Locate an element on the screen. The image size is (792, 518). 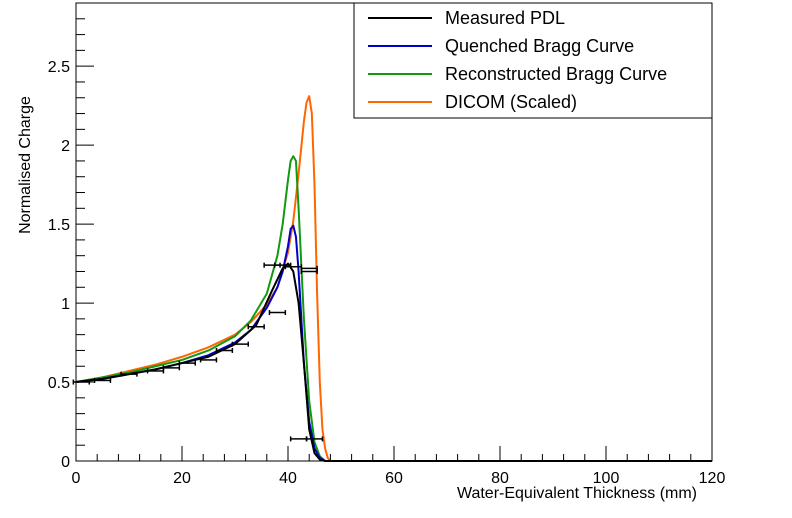
x-axis-label: Water-Equivalent Thickness (mm) is located at coordinates (577, 493).